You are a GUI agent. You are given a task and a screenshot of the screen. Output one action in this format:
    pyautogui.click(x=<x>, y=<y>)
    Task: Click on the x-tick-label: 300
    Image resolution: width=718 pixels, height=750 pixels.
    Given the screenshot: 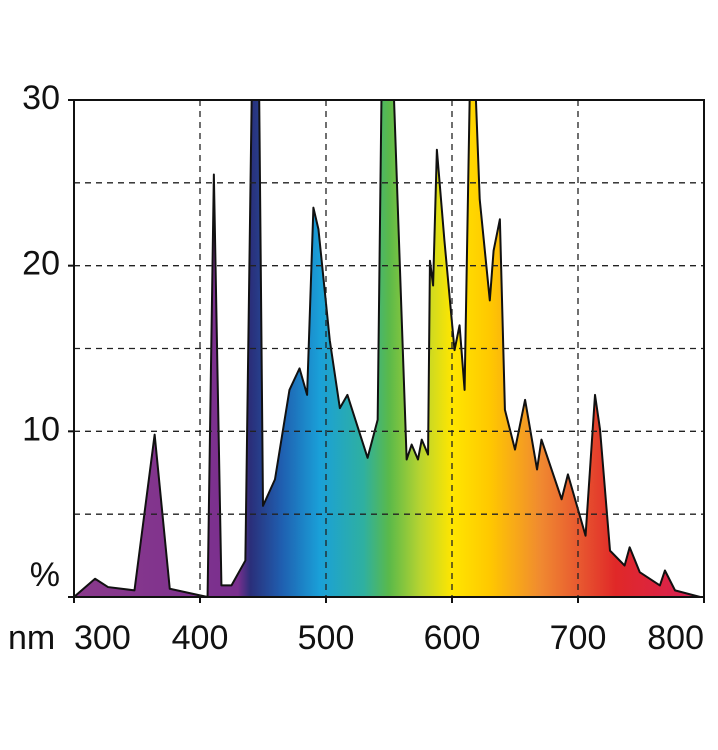 What is the action you would take?
    pyautogui.click(x=102, y=638)
    